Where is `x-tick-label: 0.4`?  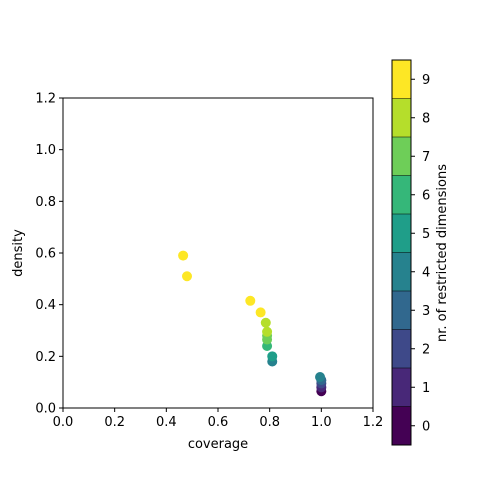 x-tick-label: 0.4 is located at coordinates (166, 422).